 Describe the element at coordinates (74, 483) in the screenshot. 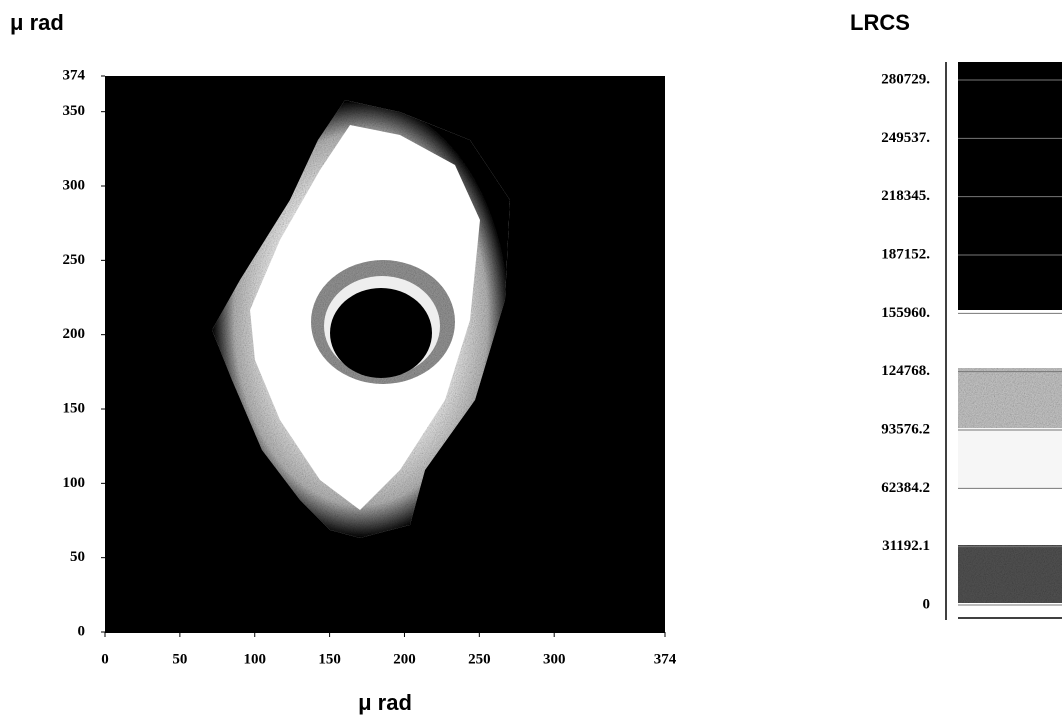

I see `y-tick-label: 100` at that location.